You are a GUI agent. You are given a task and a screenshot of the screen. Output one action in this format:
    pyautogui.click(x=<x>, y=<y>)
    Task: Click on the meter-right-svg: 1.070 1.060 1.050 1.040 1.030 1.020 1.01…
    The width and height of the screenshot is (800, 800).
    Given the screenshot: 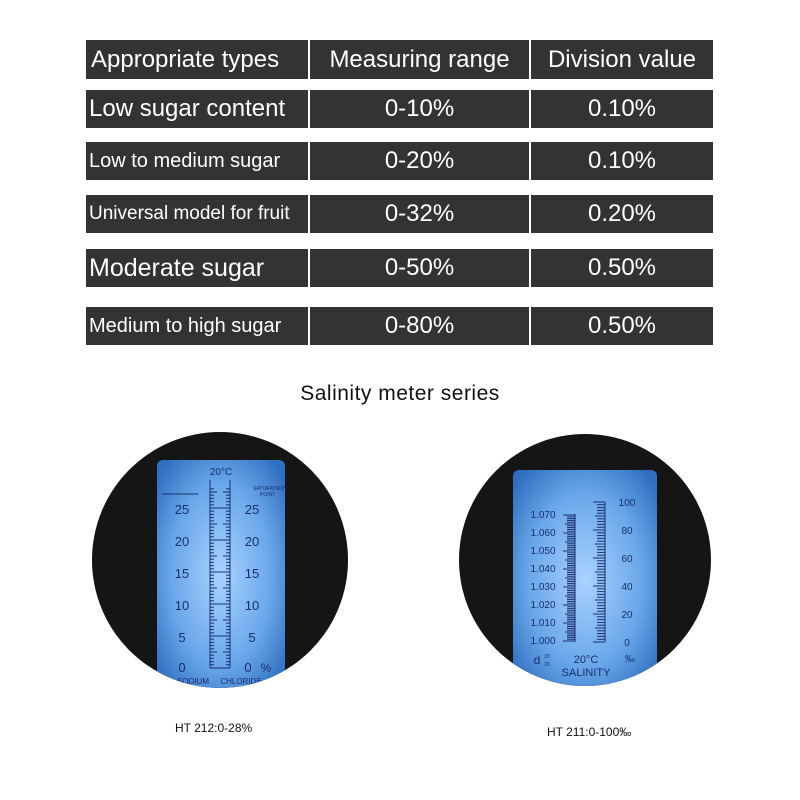 What is the action you would take?
    pyautogui.click(x=585, y=560)
    